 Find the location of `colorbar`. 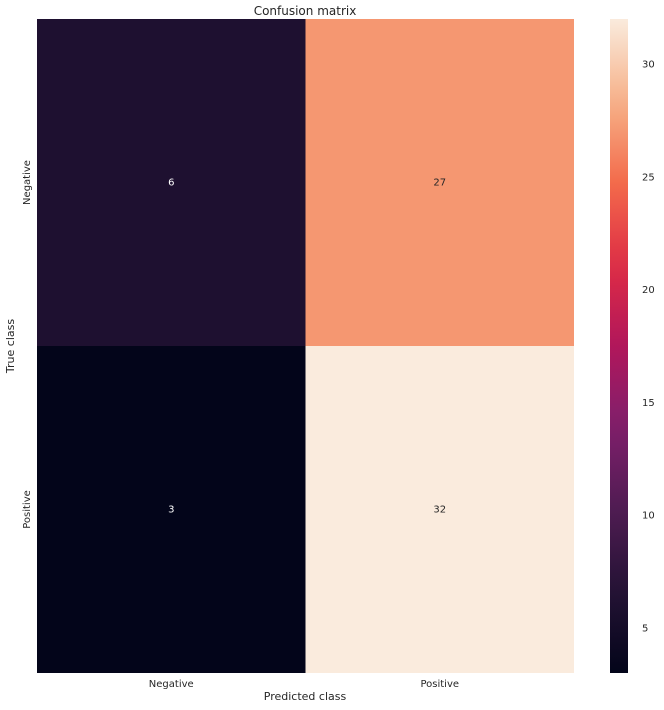

colorbar is located at coordinates (619, 346).